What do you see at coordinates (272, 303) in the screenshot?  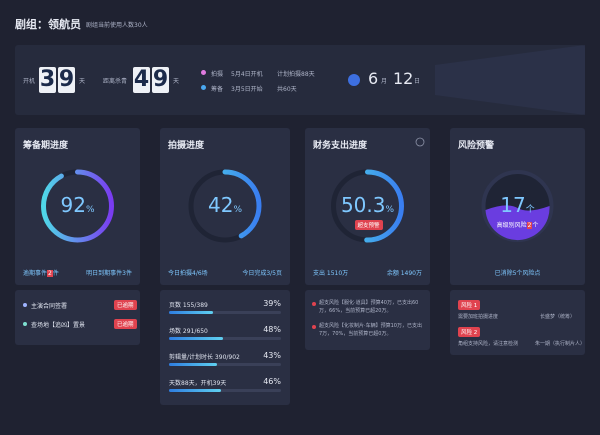 I see `bar-percent: 39%` at bounding box center [272, 303].